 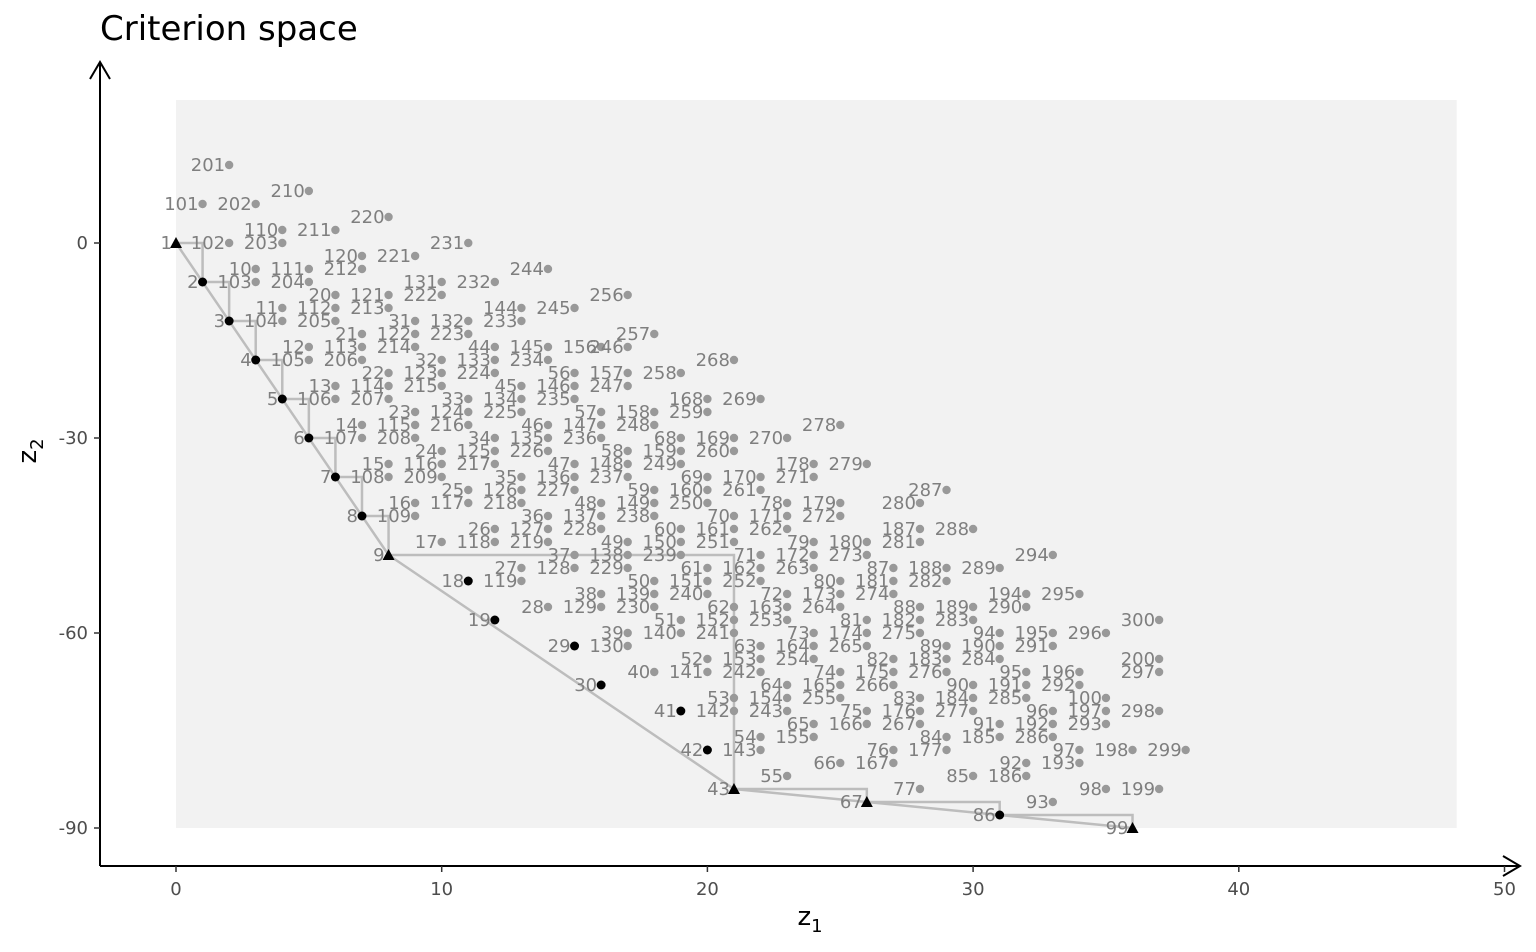 I want to click on point-label: 258, so click(x=659, y=373).